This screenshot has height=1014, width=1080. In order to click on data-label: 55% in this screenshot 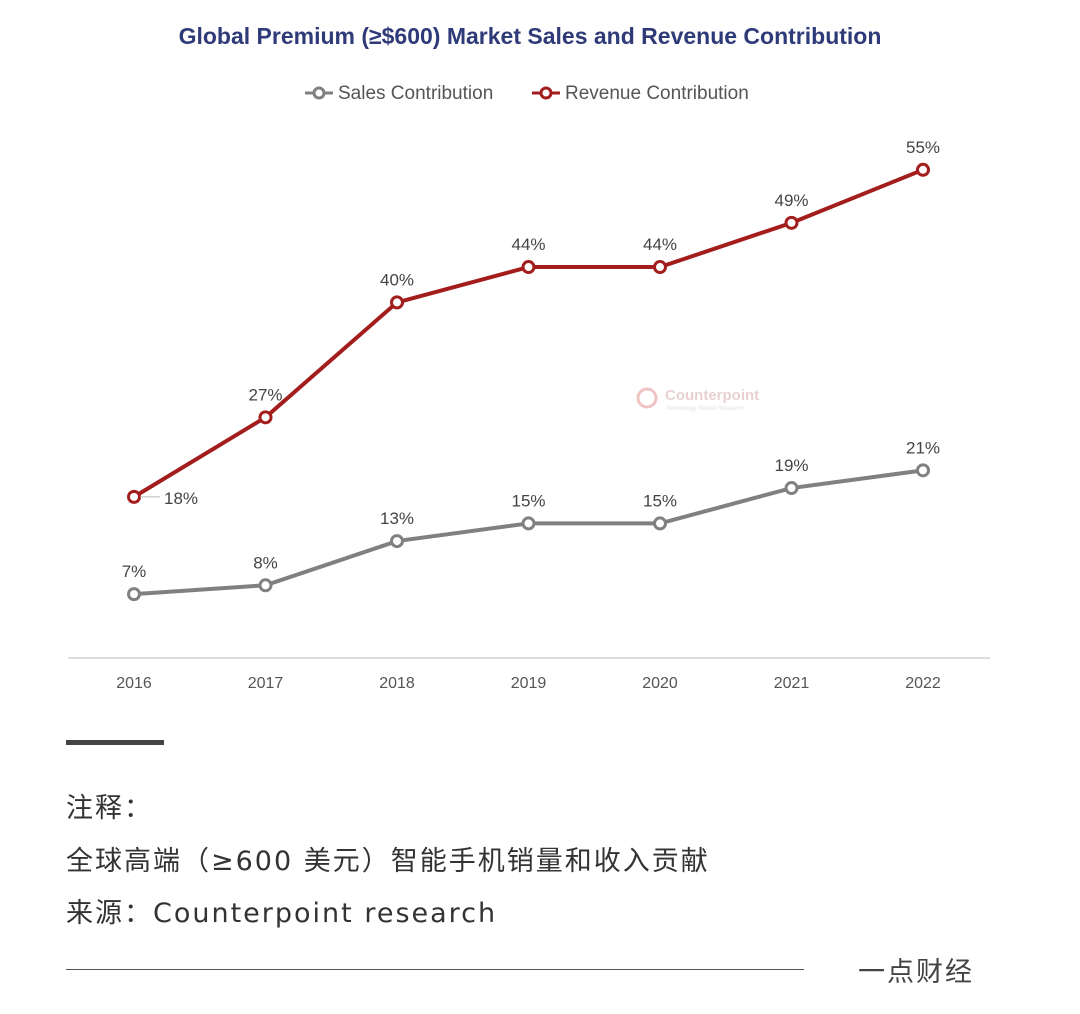, I will do `click(923, 147)`.